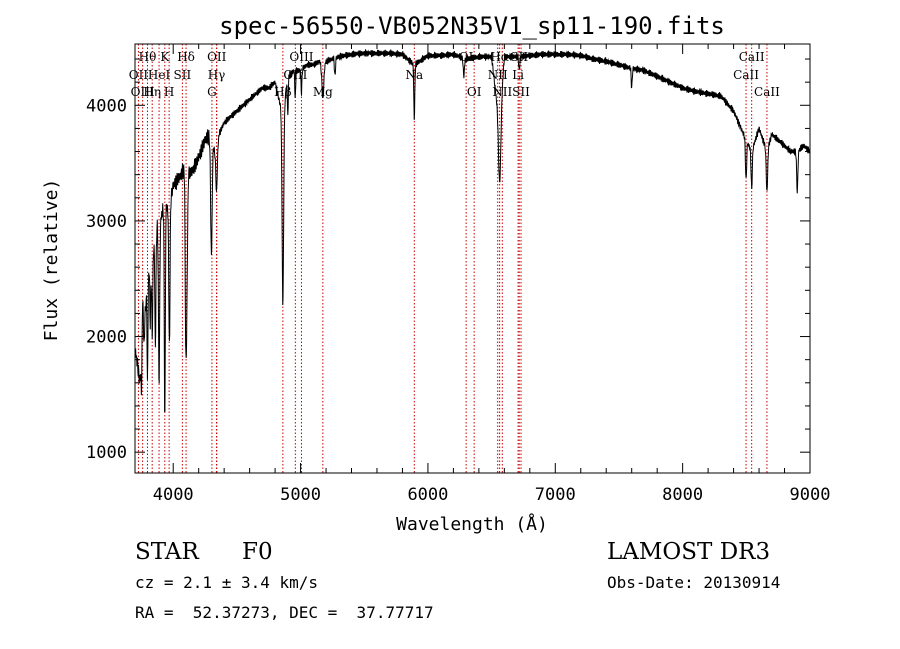 The image size is (900, 649). I want to click on y-tick-label: 1000, so click(106, 453).